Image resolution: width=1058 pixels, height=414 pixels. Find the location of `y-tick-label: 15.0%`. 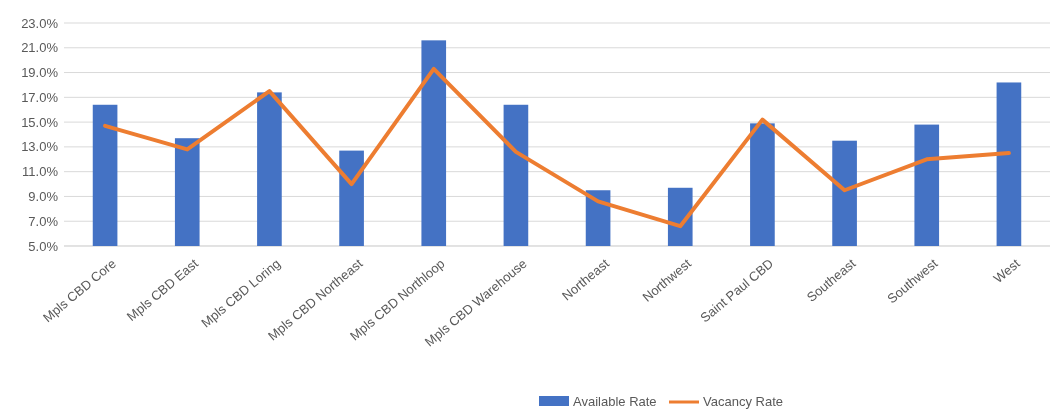

y-tick-label: 15.0% is located at coordinates (40, 122).